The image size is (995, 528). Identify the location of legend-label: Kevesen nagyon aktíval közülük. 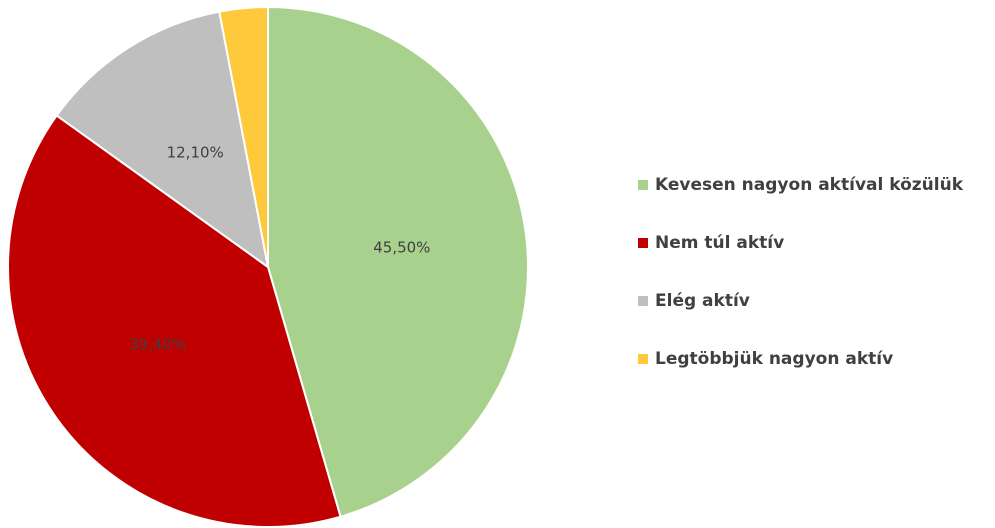
(809, 185).